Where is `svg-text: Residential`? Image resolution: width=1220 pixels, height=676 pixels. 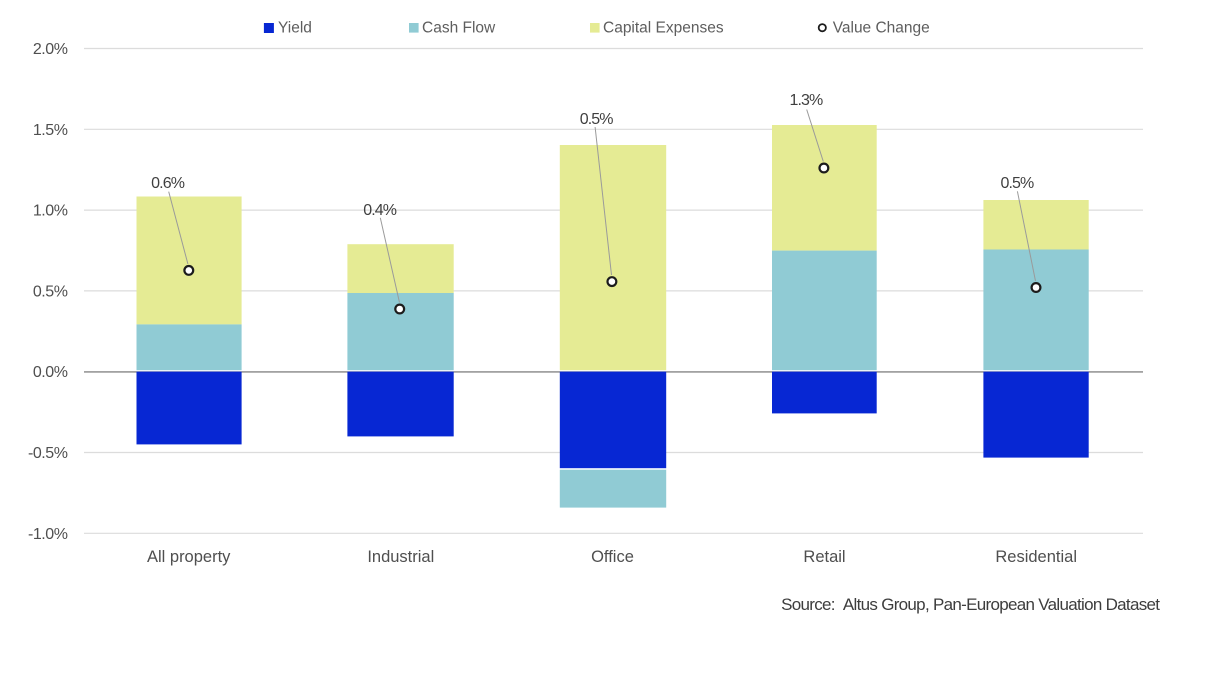
svg-text: Residential is located at coordinates (1036, 557).